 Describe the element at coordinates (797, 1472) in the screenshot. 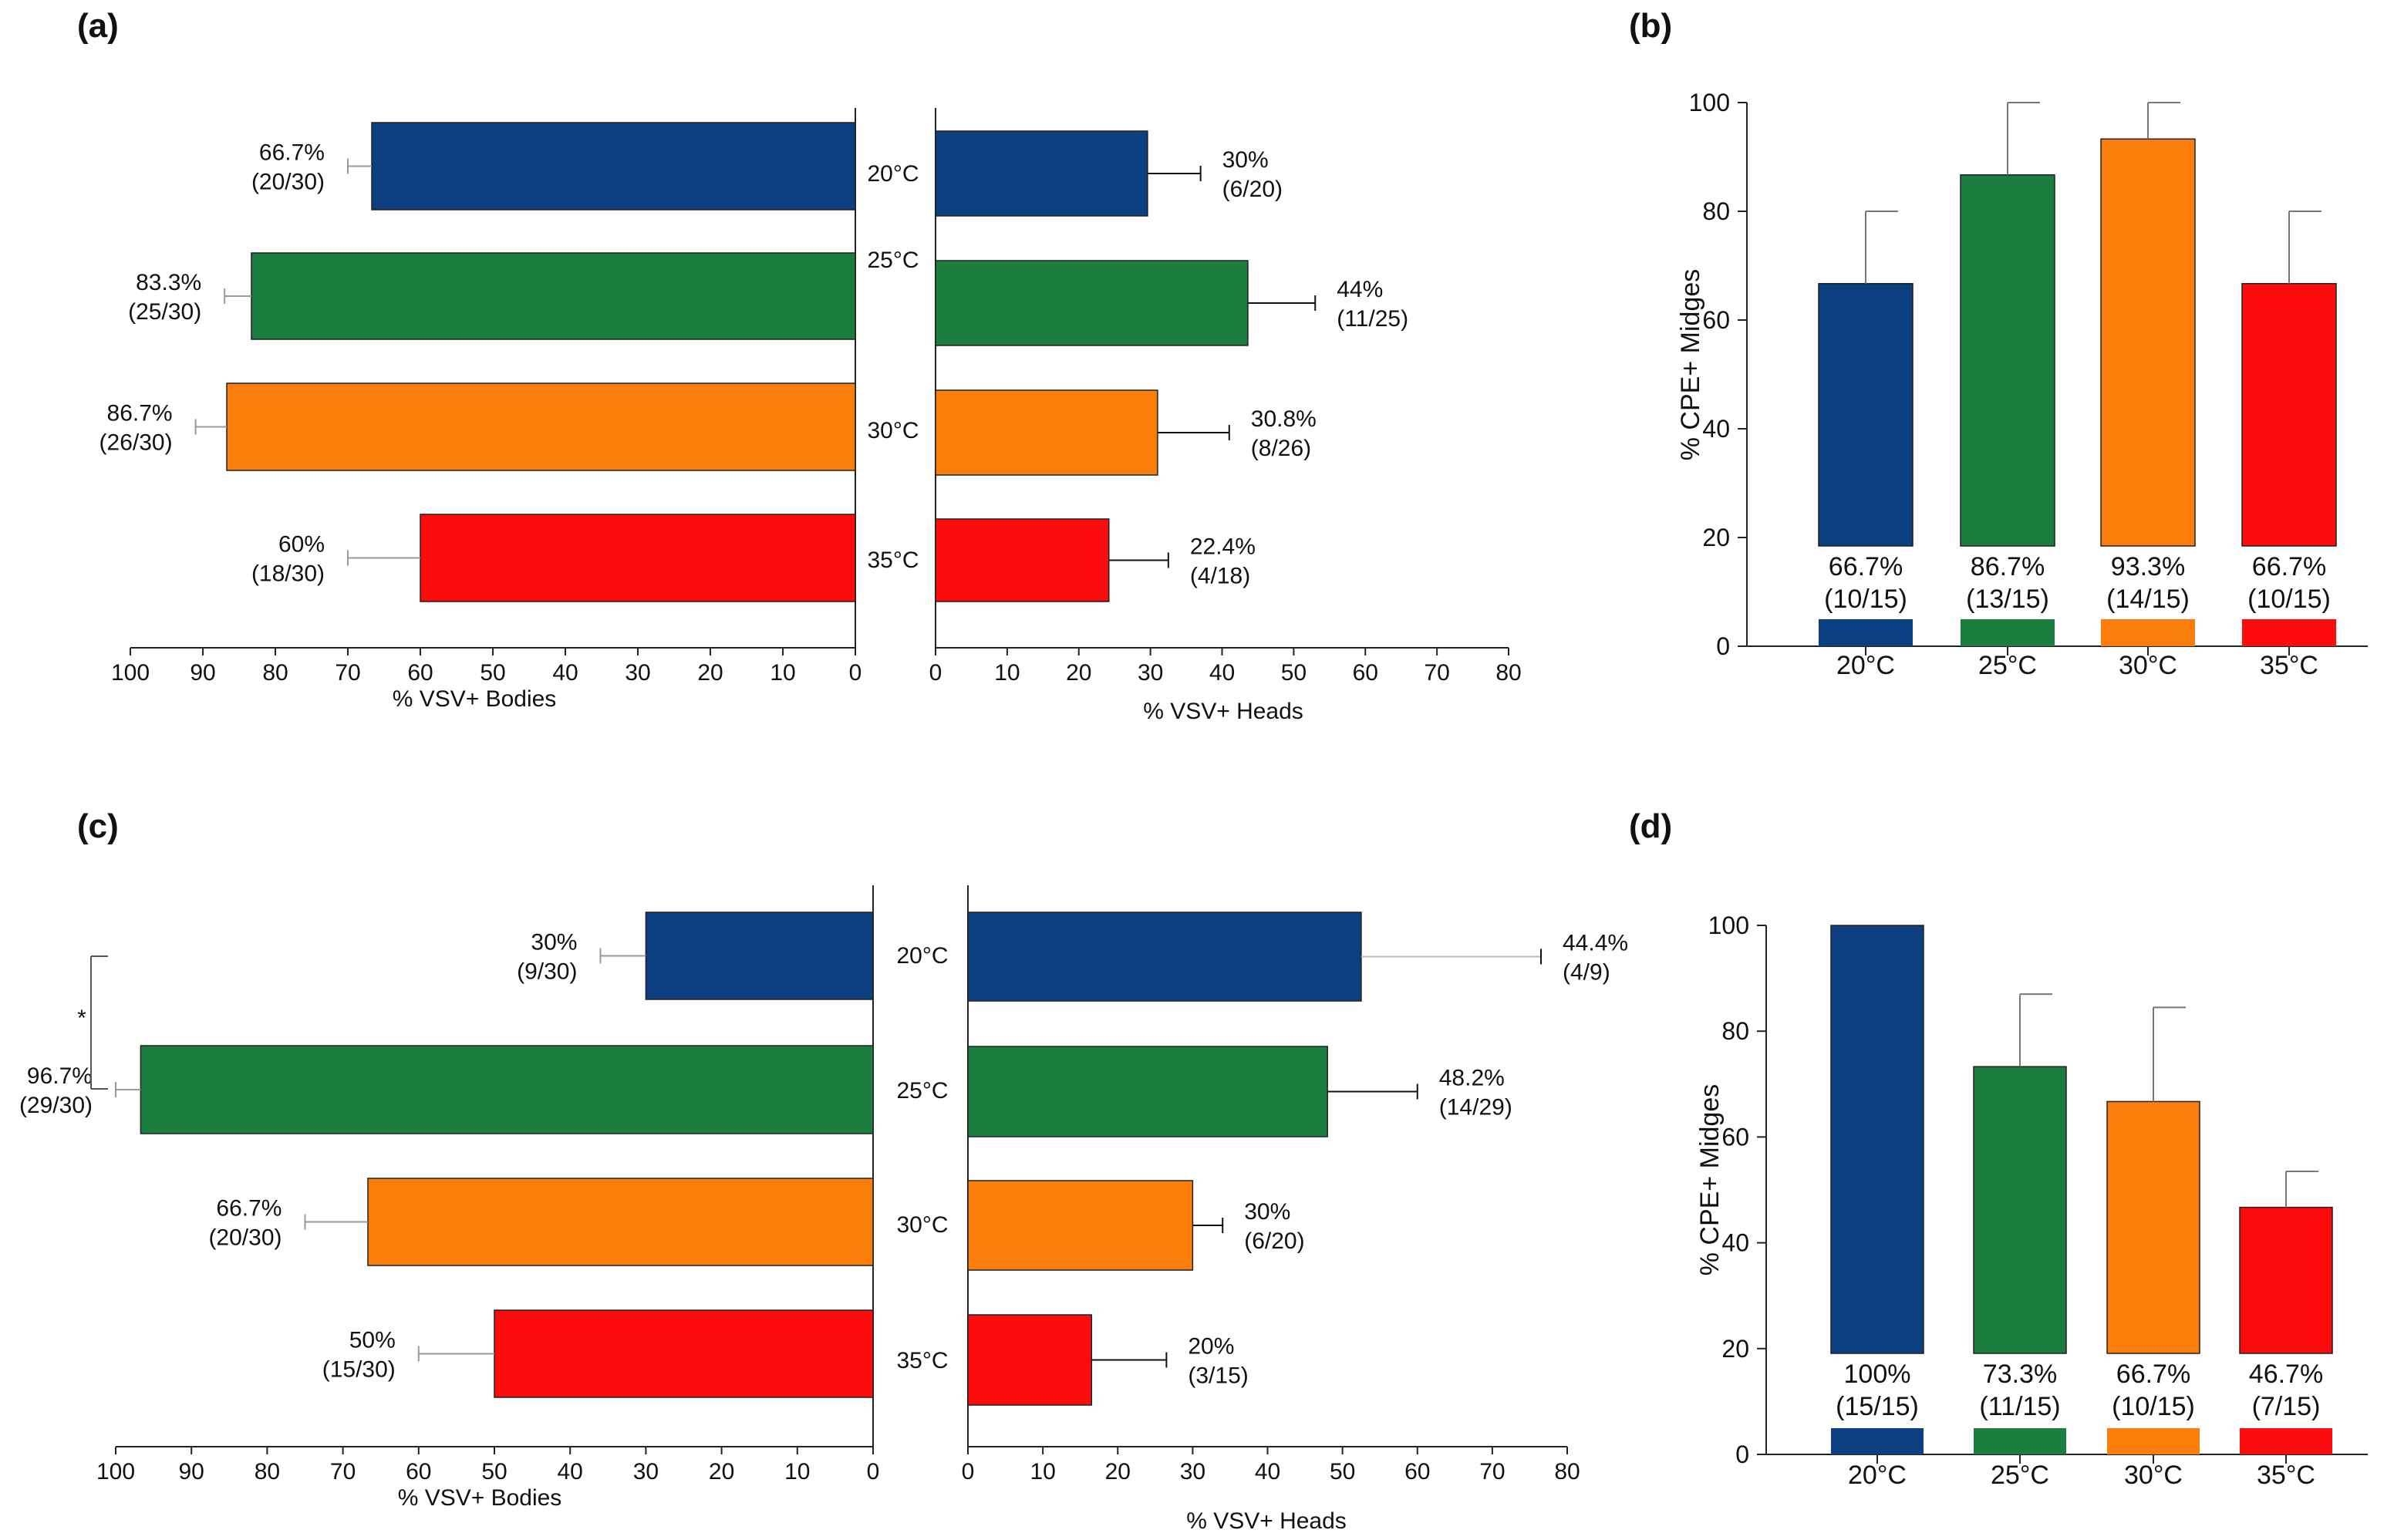

I see `panel-c-left-tick-label: 10` at that location.